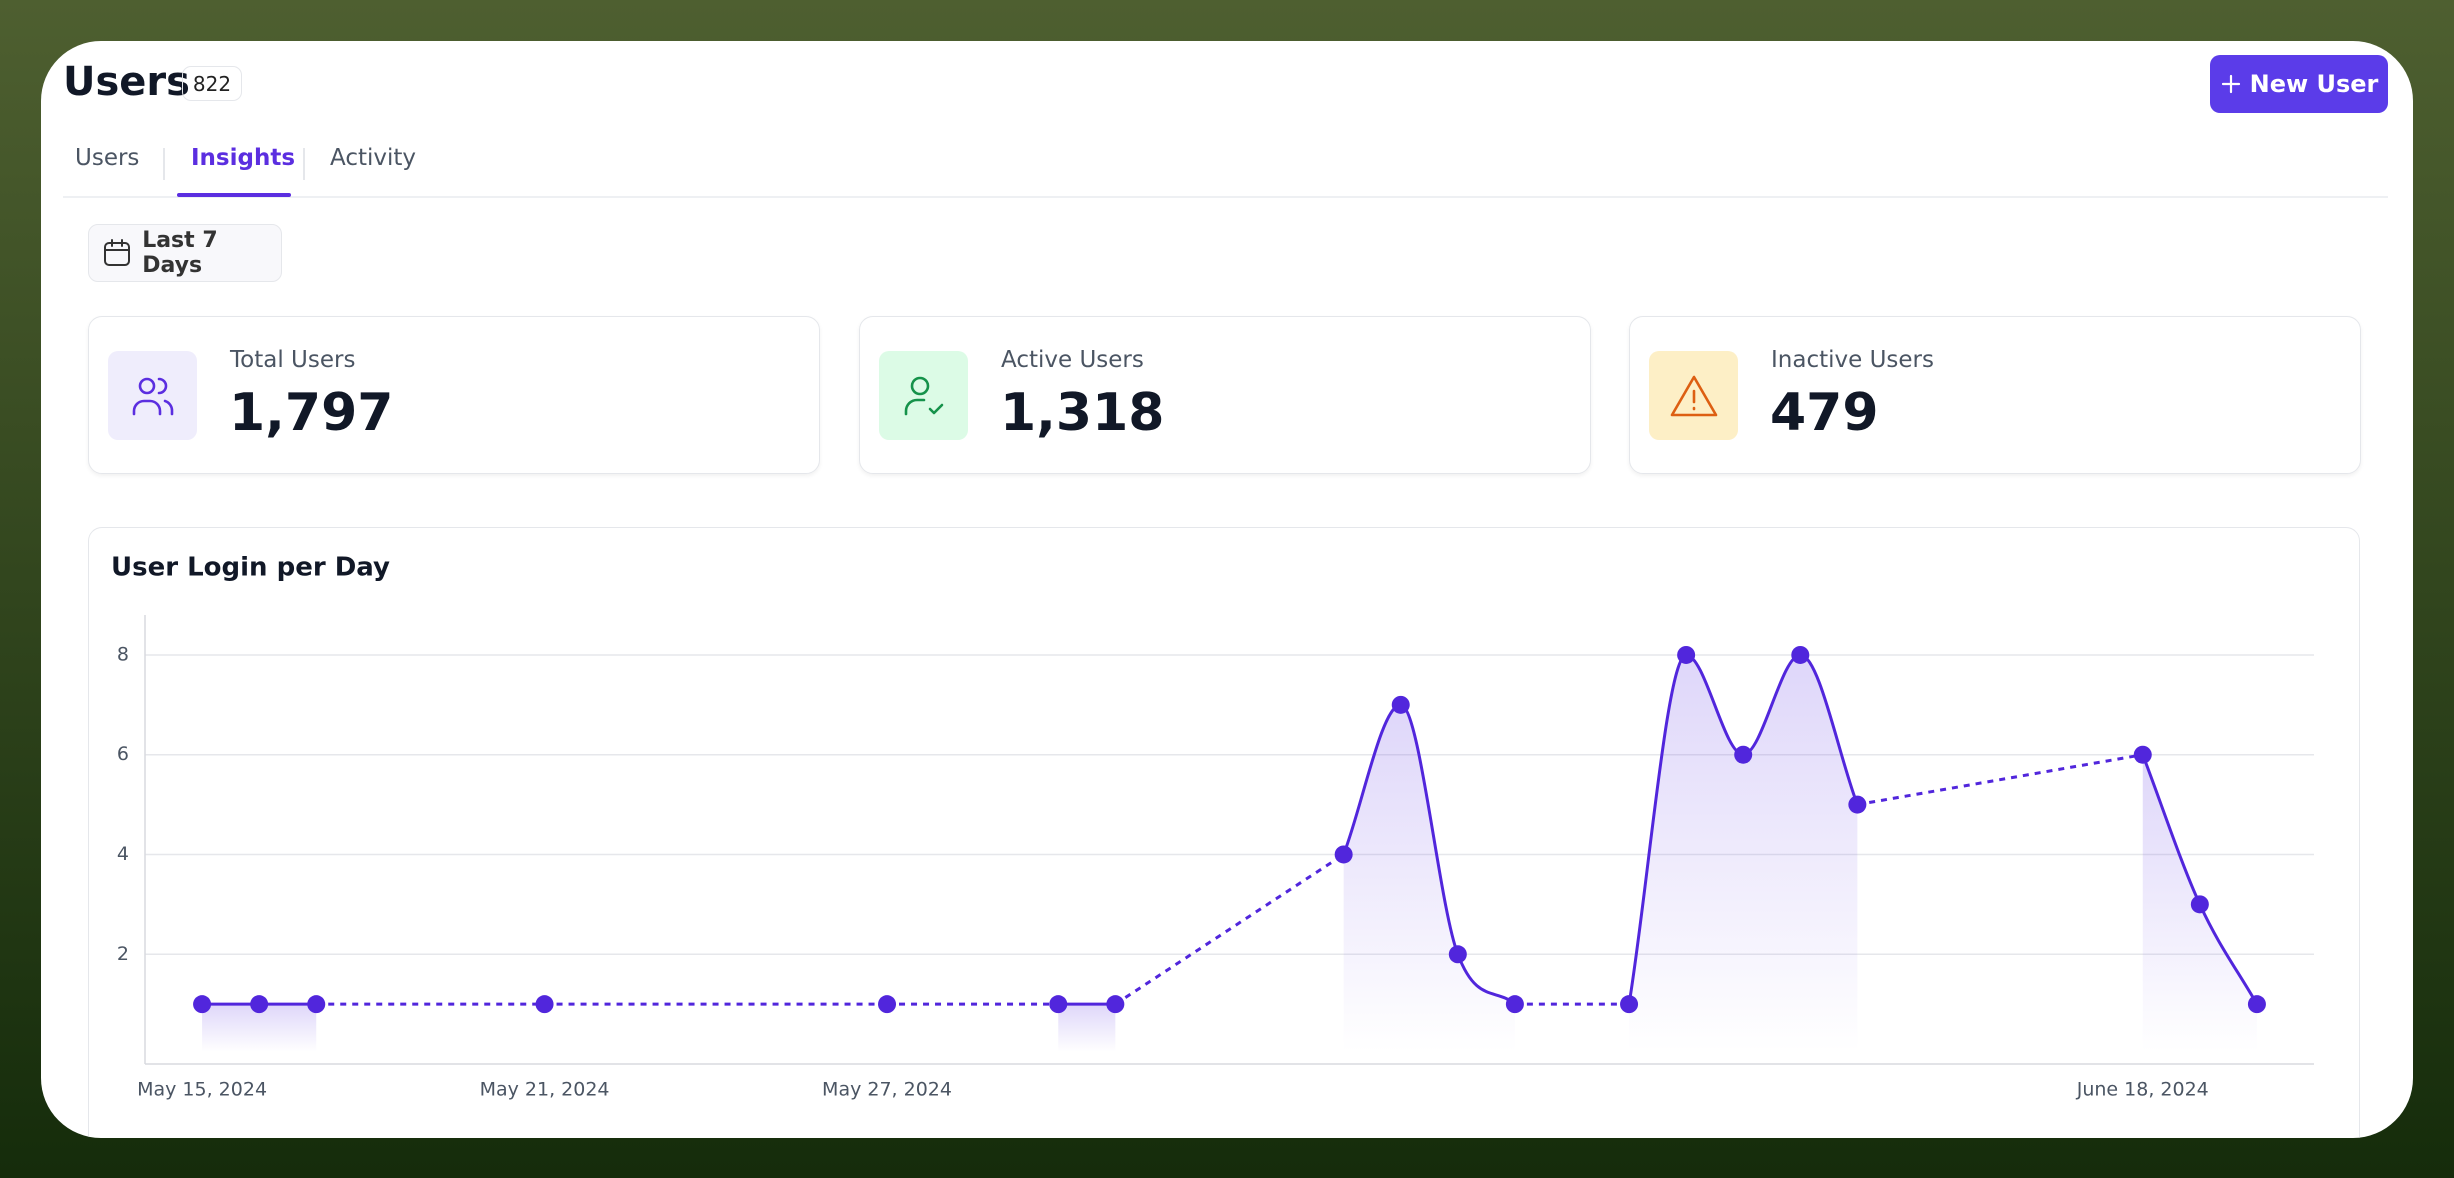  I want to click on stat-value: 479, so click(1824, 413).